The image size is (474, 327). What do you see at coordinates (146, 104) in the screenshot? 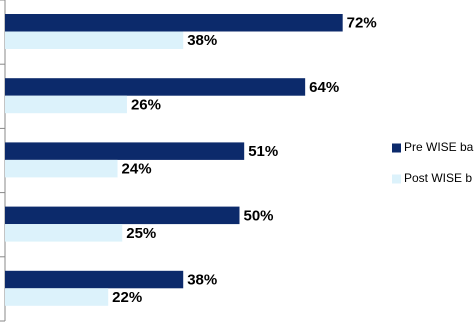
I see `value-label: 26%` at bounding box center [146, 104].